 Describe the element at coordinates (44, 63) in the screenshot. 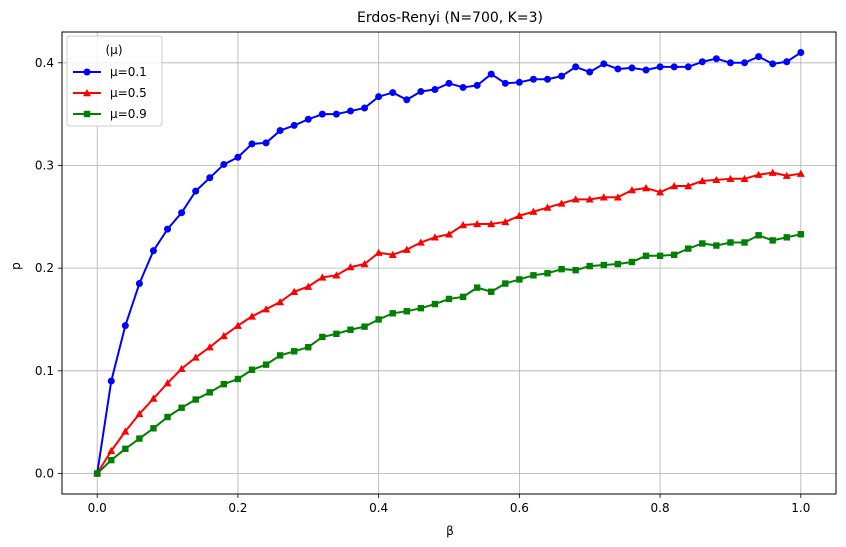

I see `y-tick-label: 0.4` at that location.